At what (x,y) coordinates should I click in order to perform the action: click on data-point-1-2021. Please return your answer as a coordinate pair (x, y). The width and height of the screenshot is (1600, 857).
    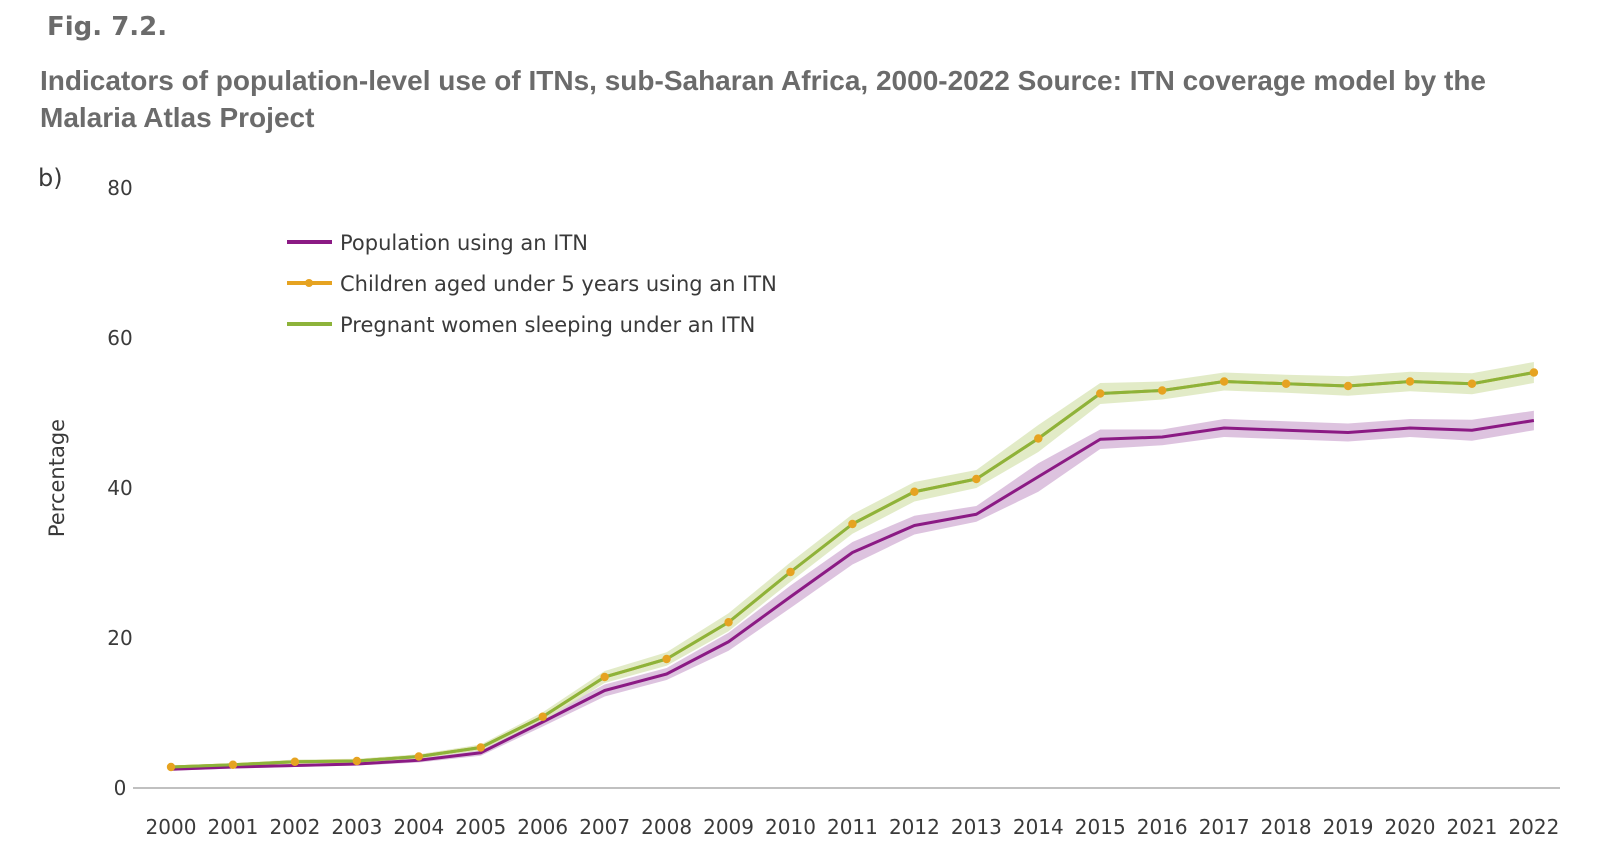
    Looking at the image, I should click on (1472, 383).